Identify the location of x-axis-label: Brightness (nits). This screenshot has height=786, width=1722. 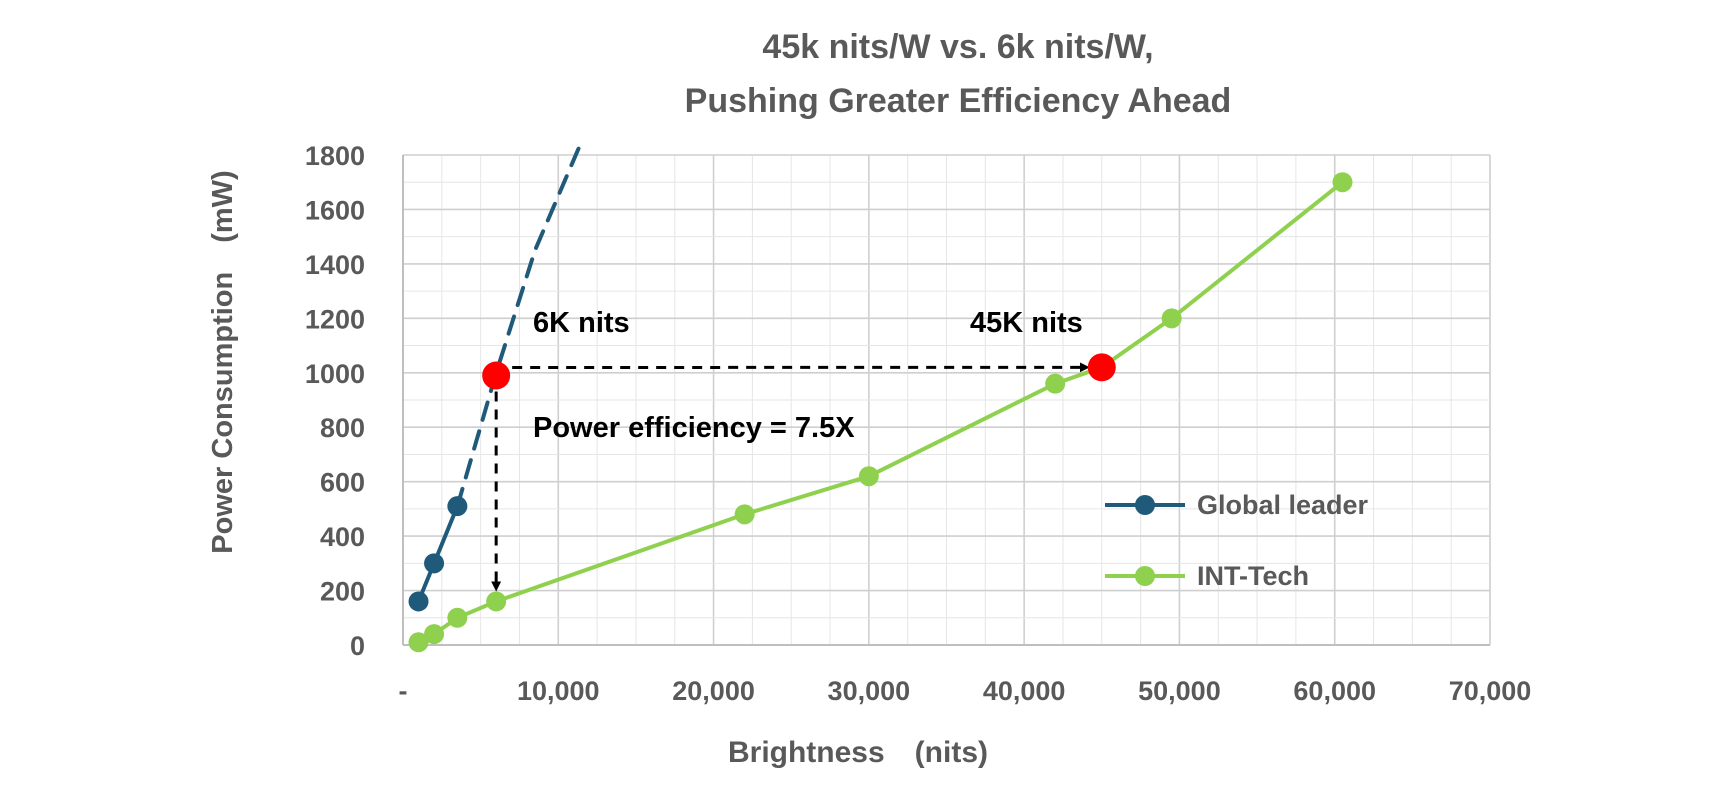
(858, 752).